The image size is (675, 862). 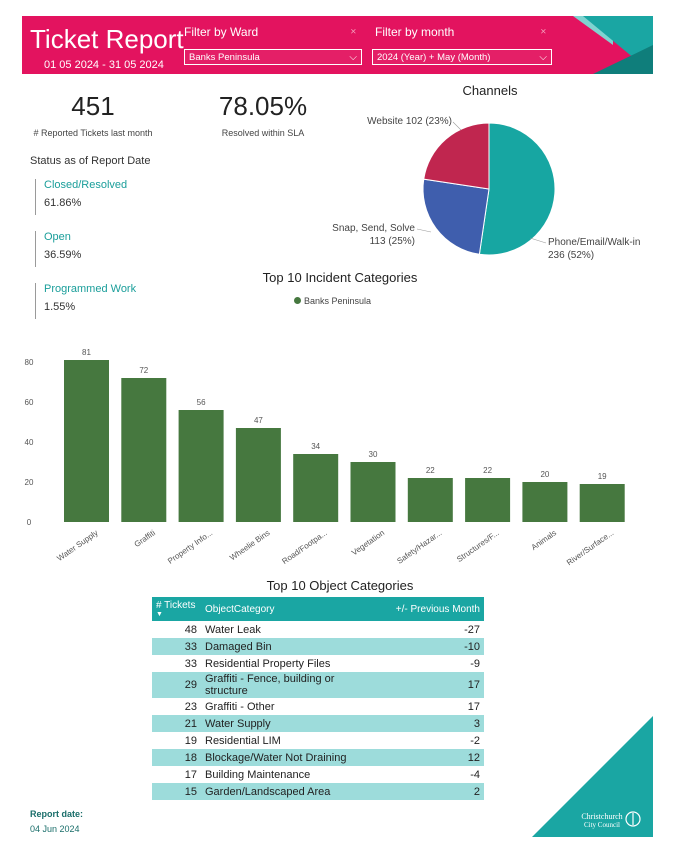 I want to click on report-date-label: Report date:, so click(x=57, y=814).